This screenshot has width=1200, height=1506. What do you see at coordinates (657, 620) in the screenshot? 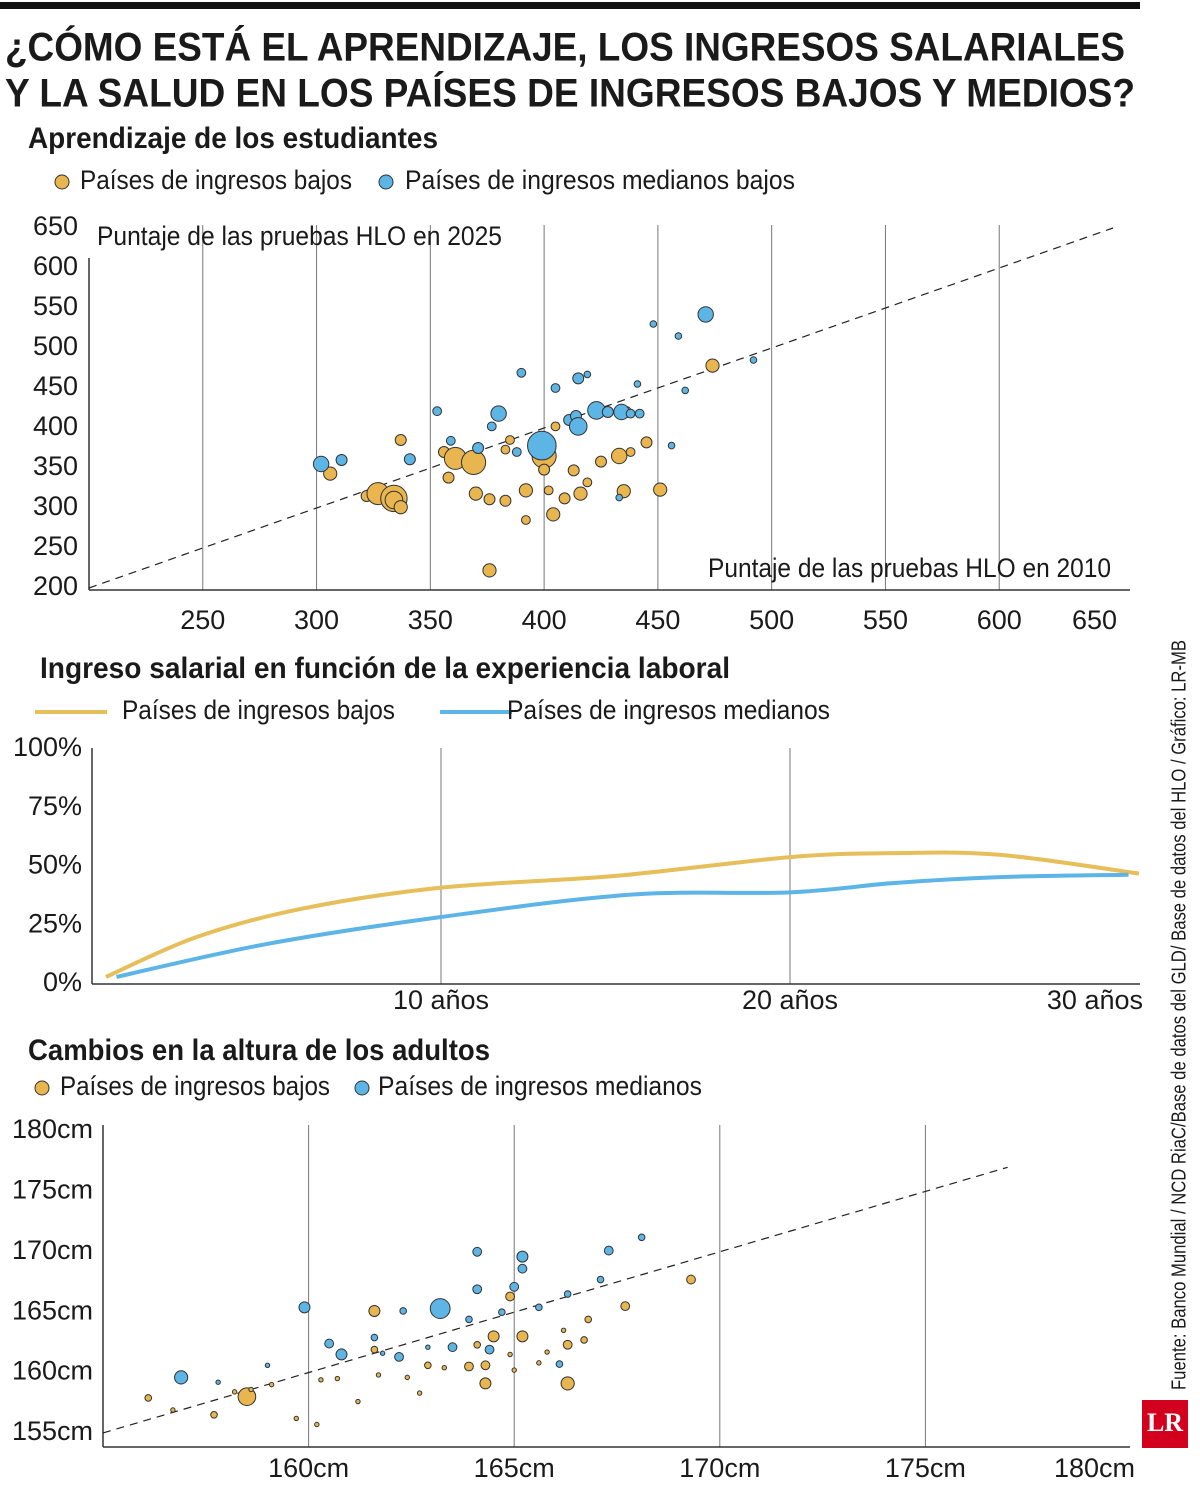
I see `x-tick-label: 450` at bounding box center [657, 620].